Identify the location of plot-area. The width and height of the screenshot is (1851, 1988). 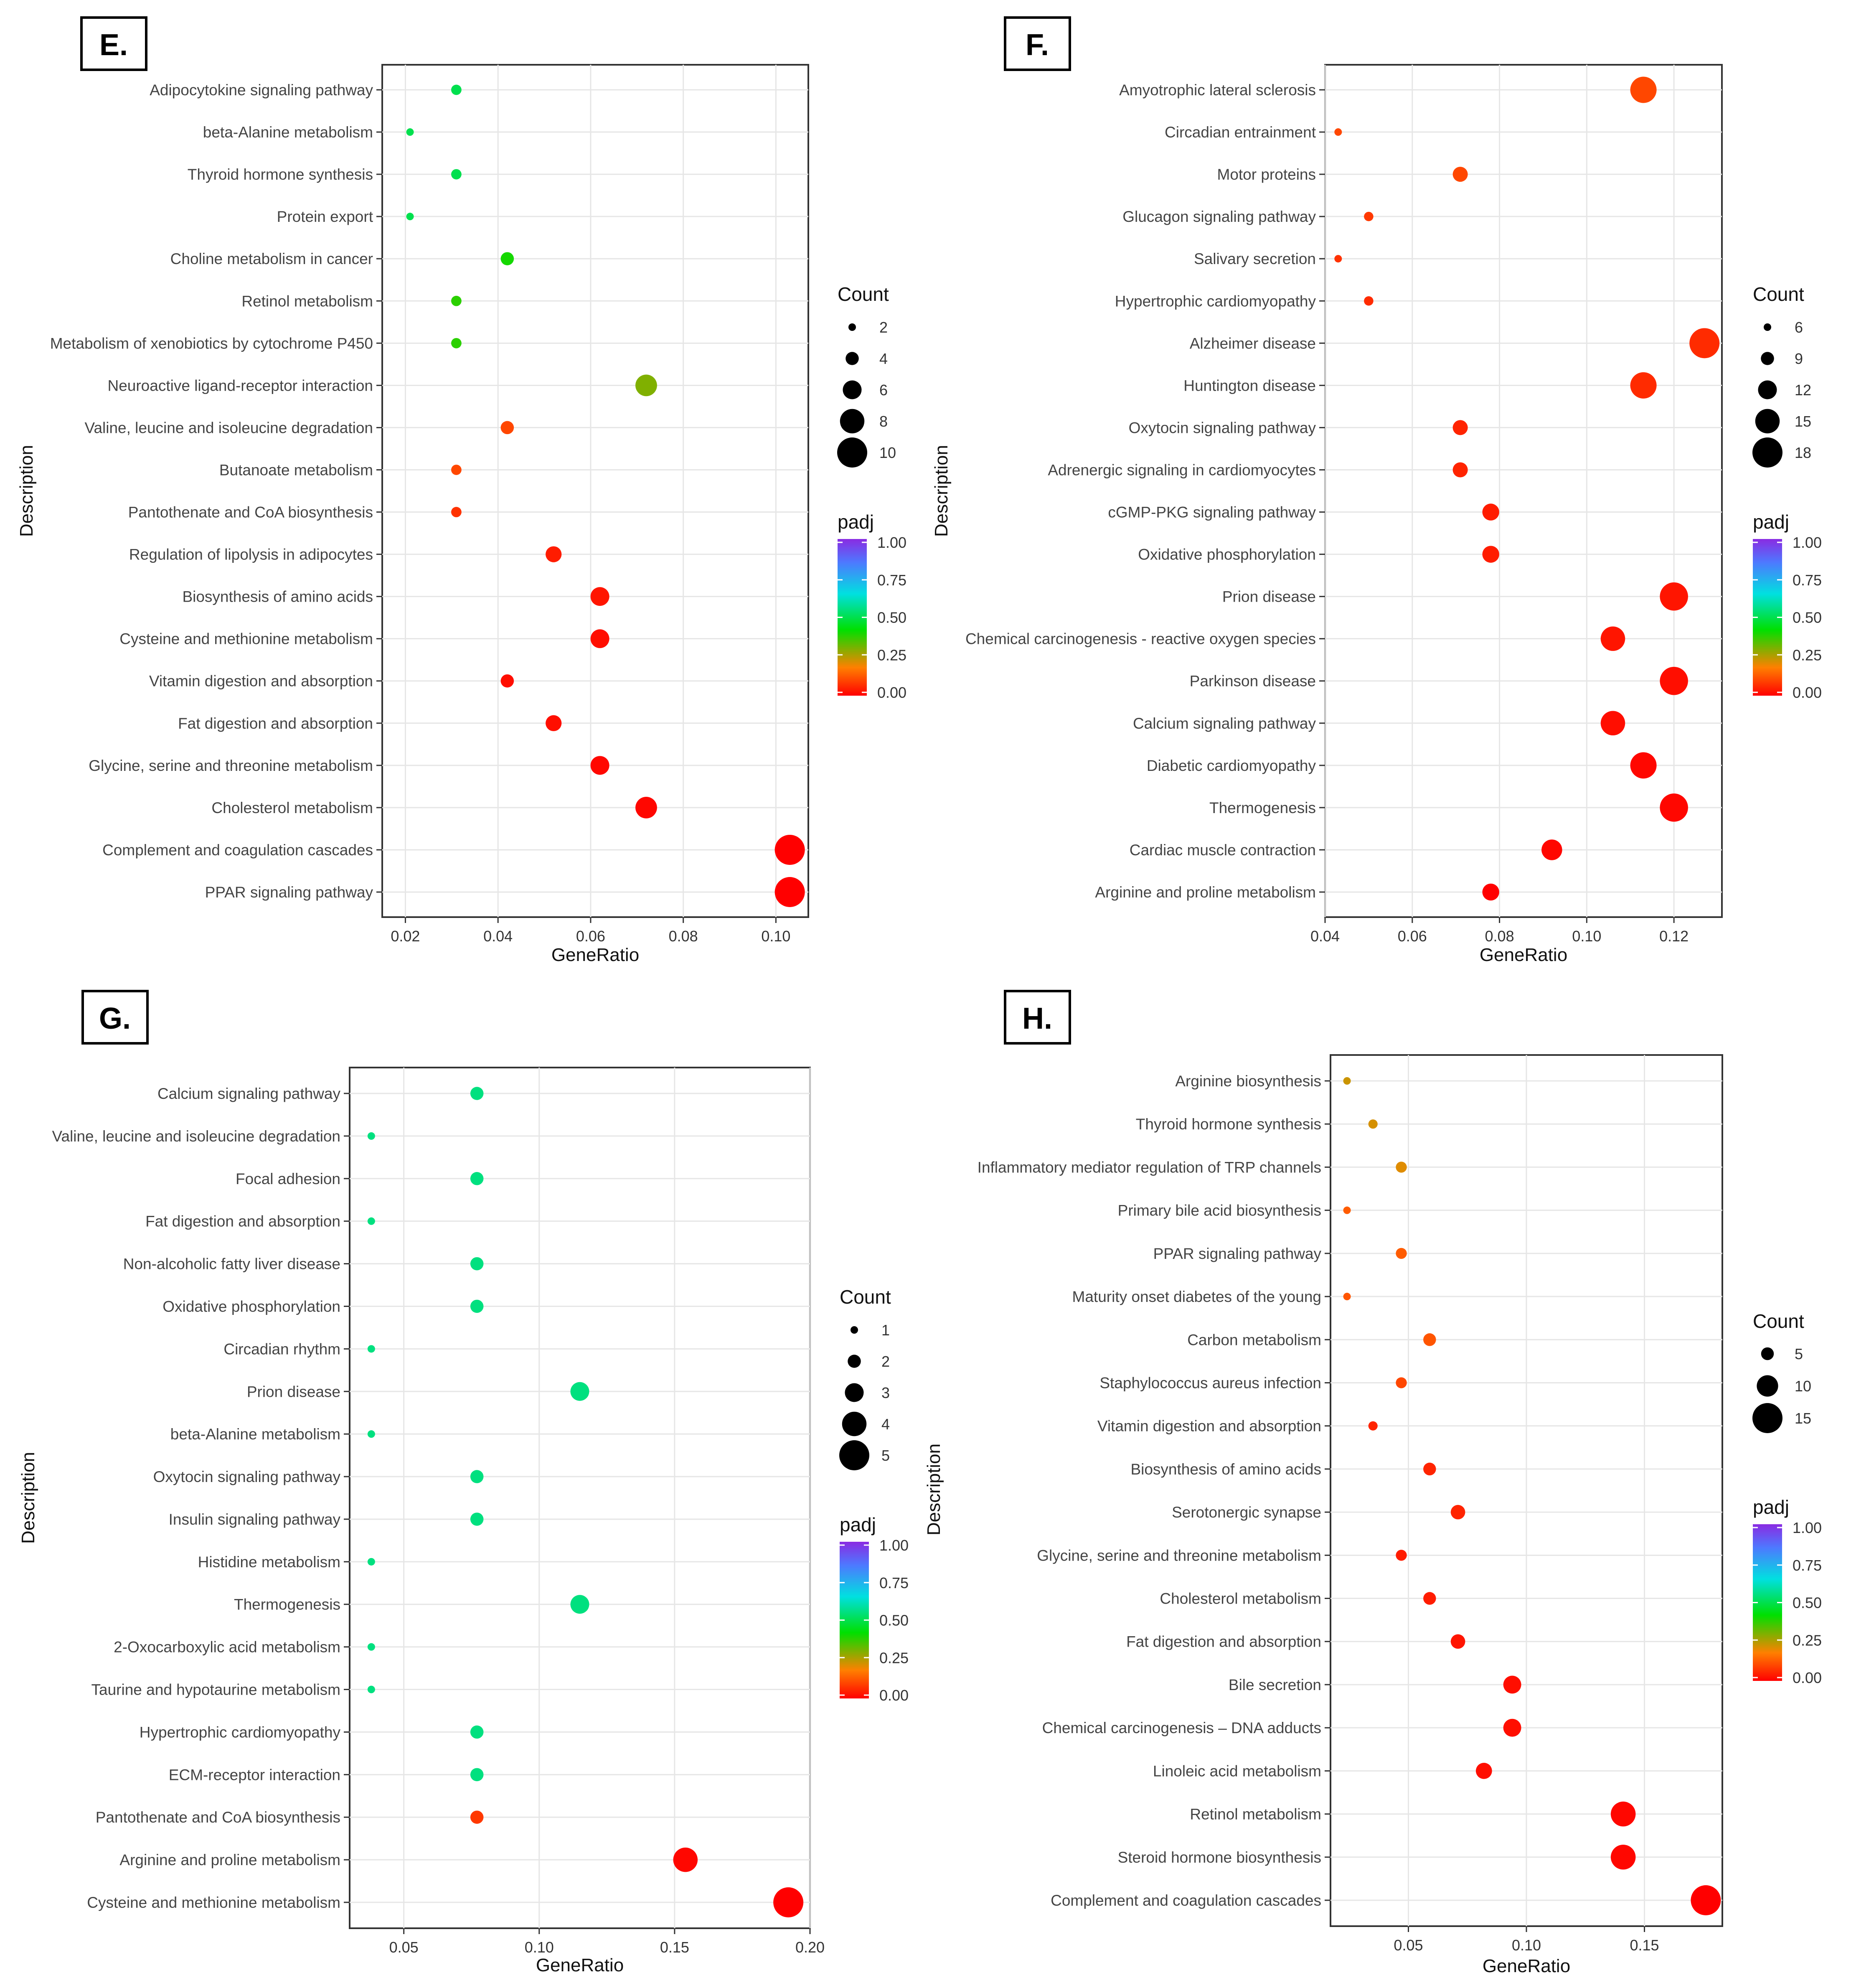
(595, 491).